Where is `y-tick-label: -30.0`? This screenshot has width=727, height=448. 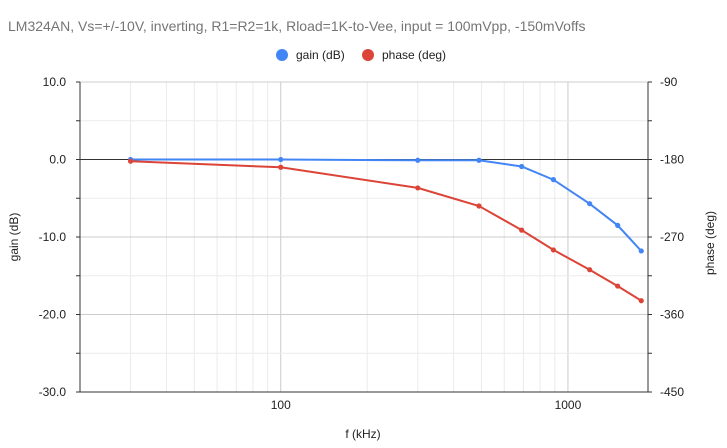 y-tick-label: -30.0 is located at coordinates (53, 392).